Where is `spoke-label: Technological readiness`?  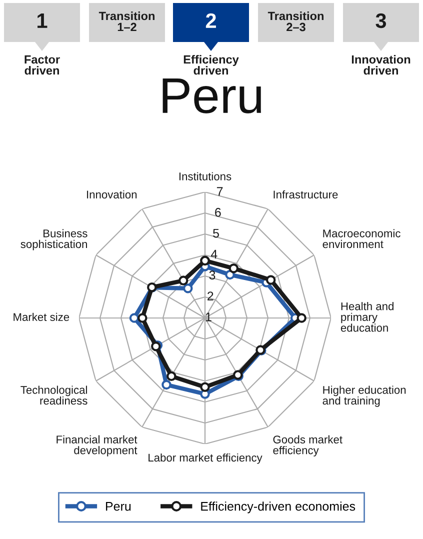
spoke-label: Technological readiness is located at coordinates (54, 395).